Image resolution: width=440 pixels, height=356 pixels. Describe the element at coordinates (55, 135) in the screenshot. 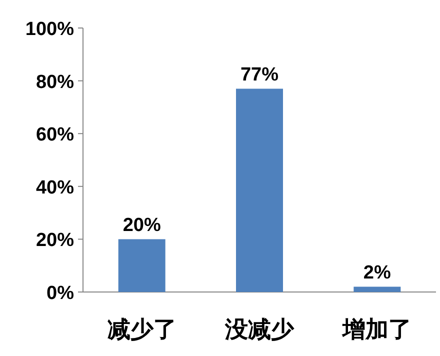

I see `y-tick-label: 60%` at that location.